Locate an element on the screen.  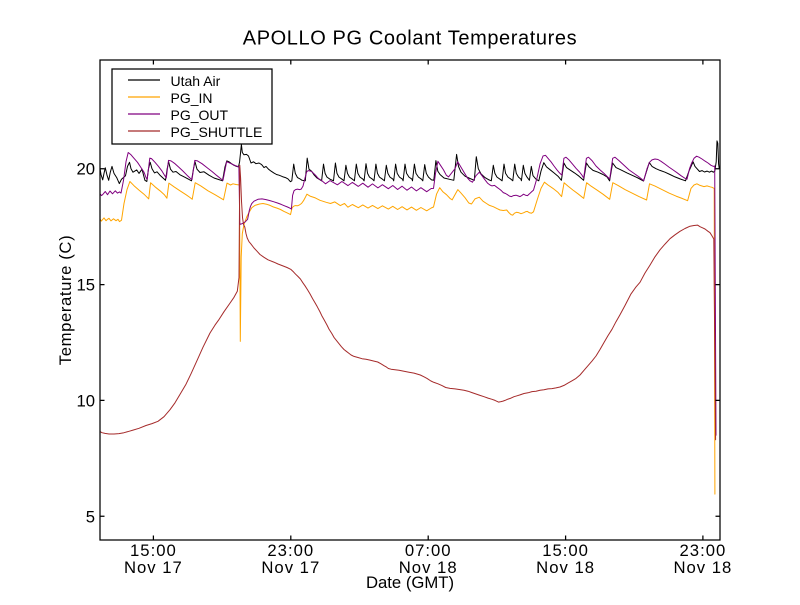
svg-text: Utah Air is located at coordinates (196, 81).